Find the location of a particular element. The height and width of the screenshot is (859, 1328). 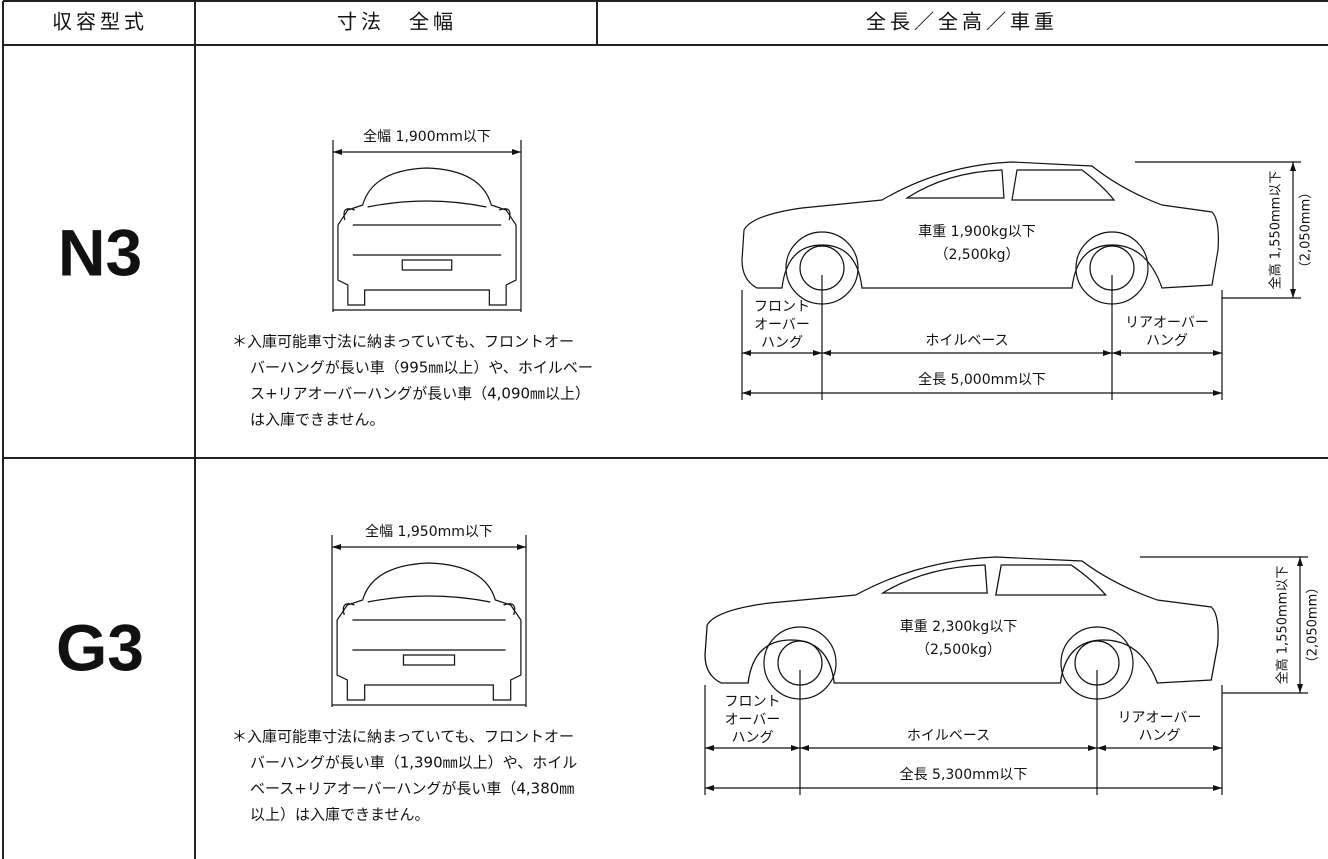

weight-label: 車重 2,300kg以下 is located at coordinates (959, 626).